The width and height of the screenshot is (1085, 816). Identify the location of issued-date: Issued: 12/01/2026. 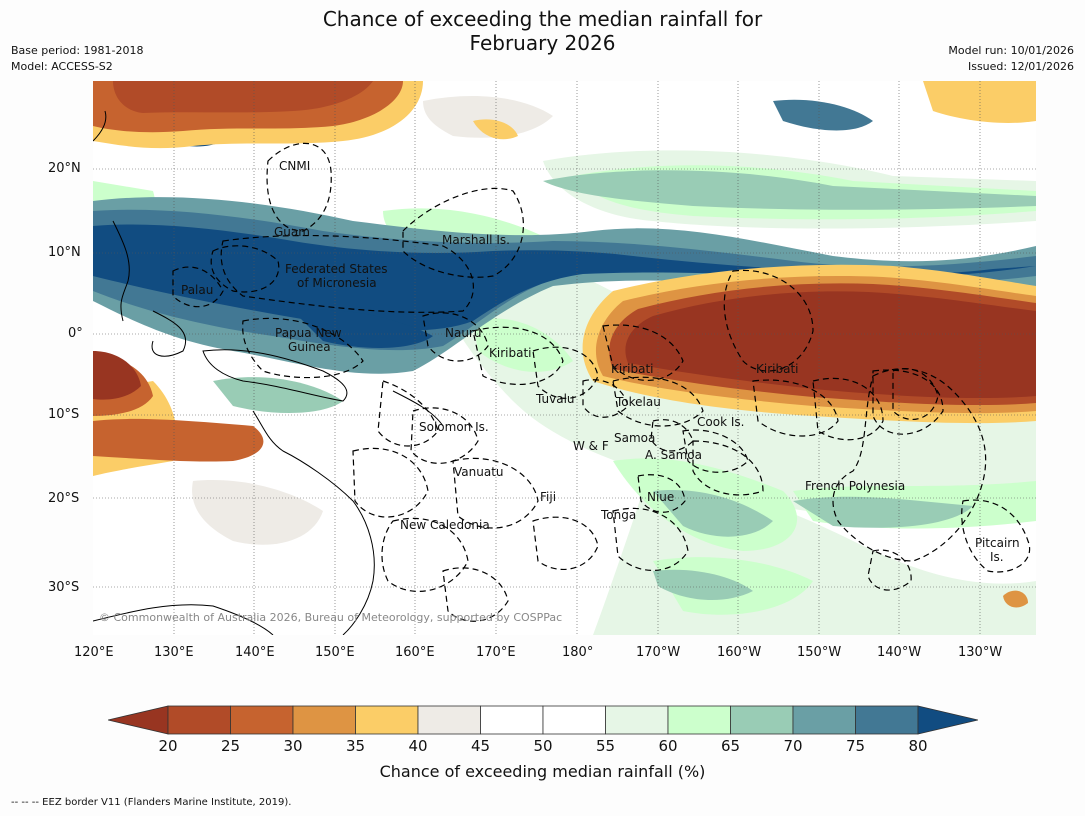
(1020, 66).